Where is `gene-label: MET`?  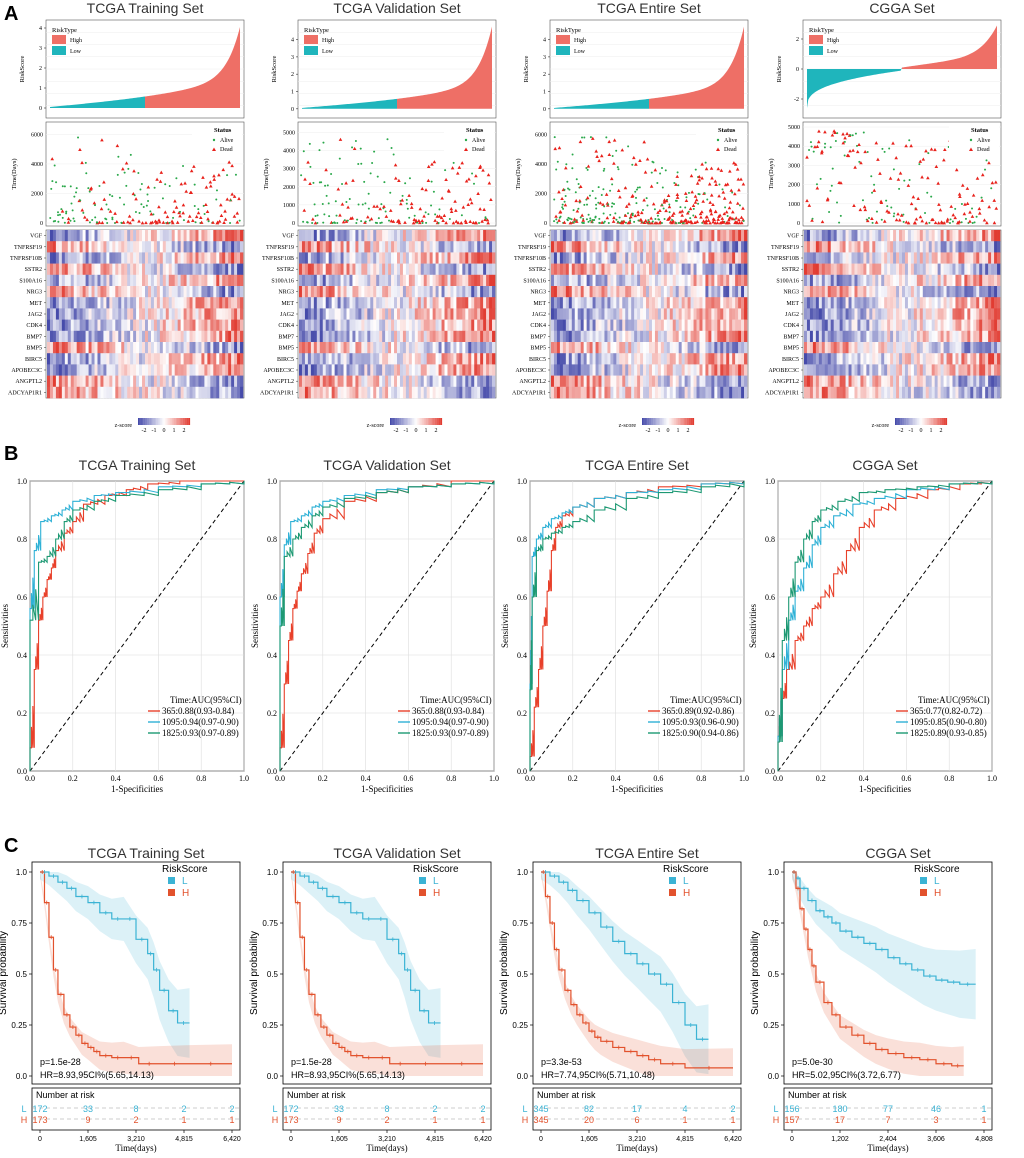 gene-label: MET is located at coordinates (35, 304).